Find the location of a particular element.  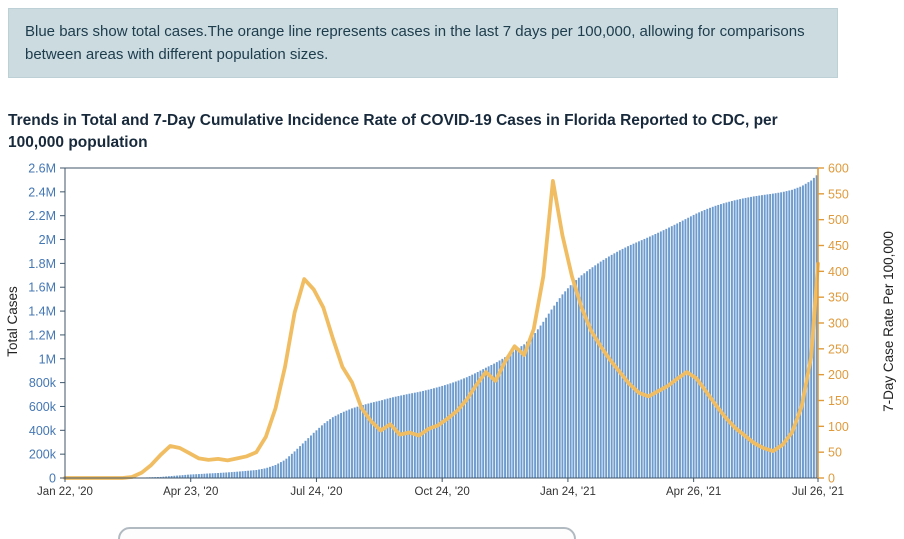

svg-text: 2.6M is located at coordinates (42, 169).